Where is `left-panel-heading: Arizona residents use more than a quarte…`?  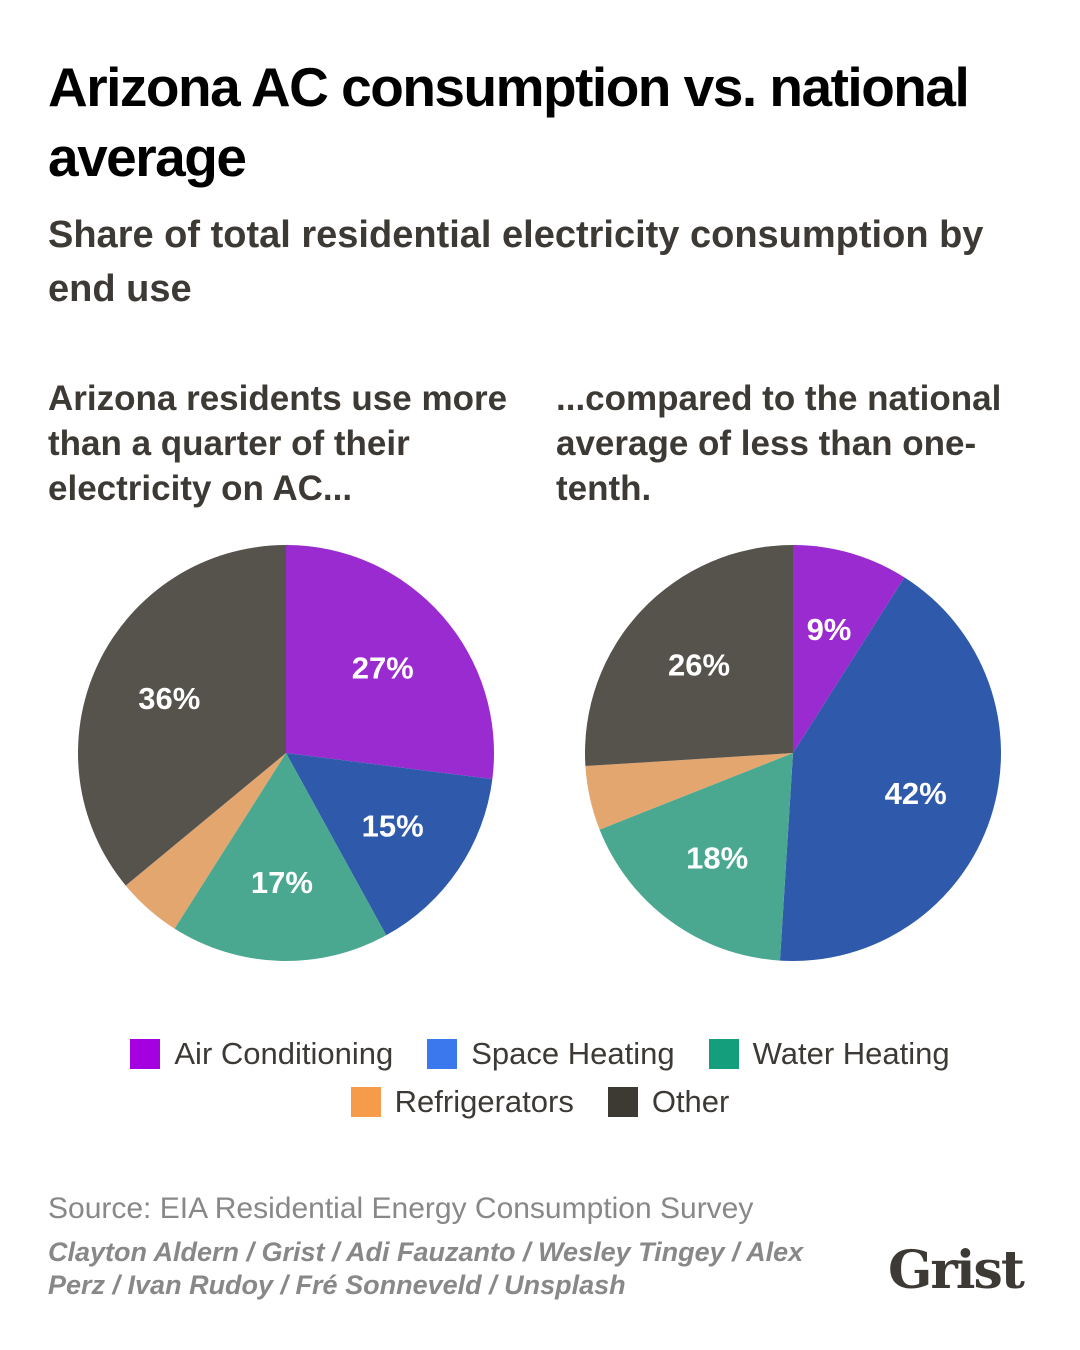
left-panel-heading: Arizona residents use more than a quarte… is located at coordinates (278, 443).